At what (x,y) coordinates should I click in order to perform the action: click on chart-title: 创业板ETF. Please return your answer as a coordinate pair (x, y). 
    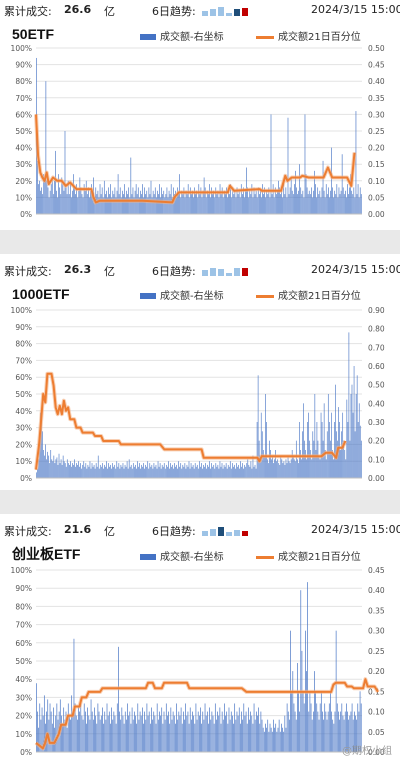
    Looking at the image, I should click on (46, 554).